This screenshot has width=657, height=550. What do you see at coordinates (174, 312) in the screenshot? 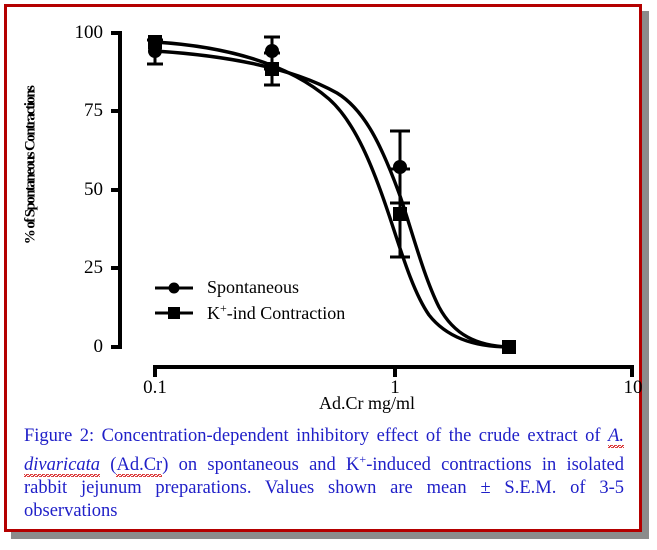
I see `legend-marker-square-icon` at bounding box center [174, 312].